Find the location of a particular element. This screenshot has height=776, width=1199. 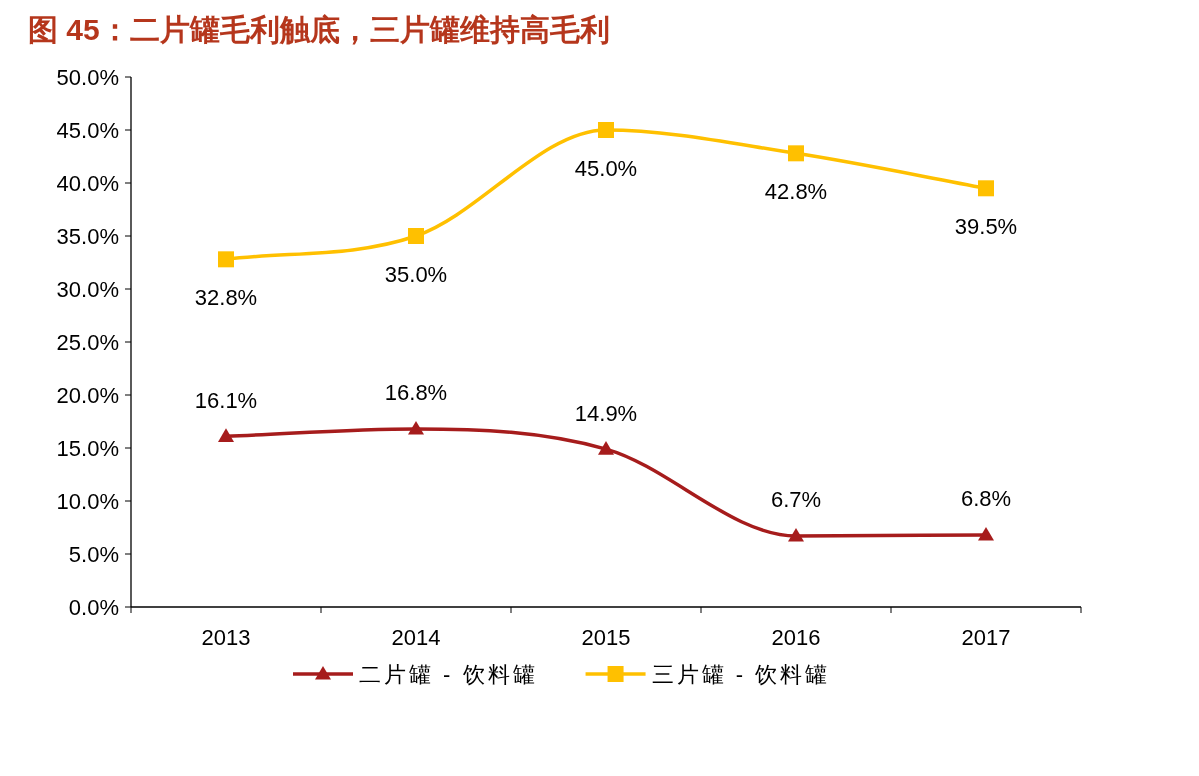

data-label: 32.8% is located at coordinates (226, 297).